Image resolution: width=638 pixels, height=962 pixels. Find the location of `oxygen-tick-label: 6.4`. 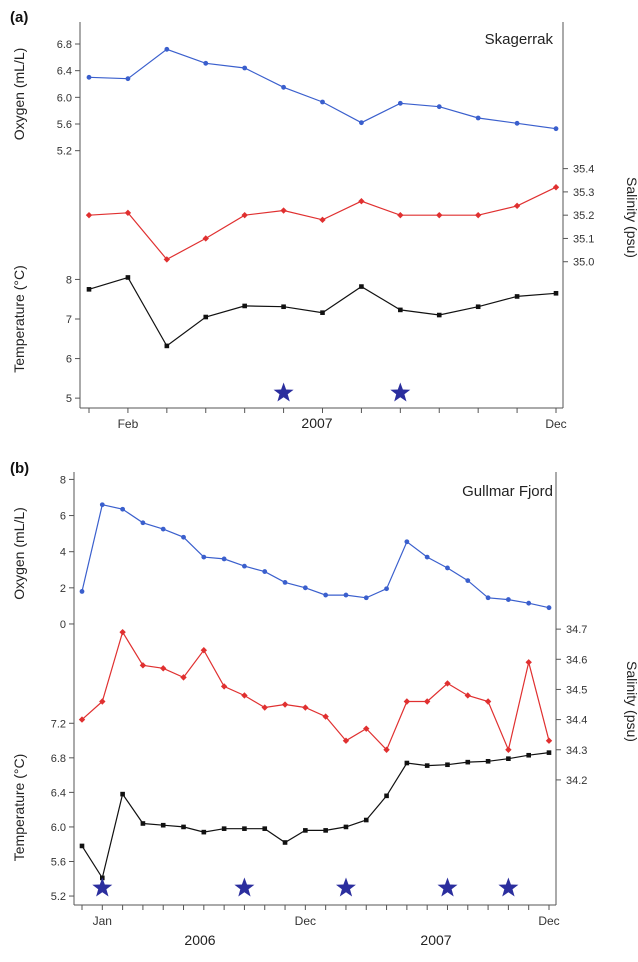

oxygen-tick-label: 6.4 is located at coordinates (64, 72).